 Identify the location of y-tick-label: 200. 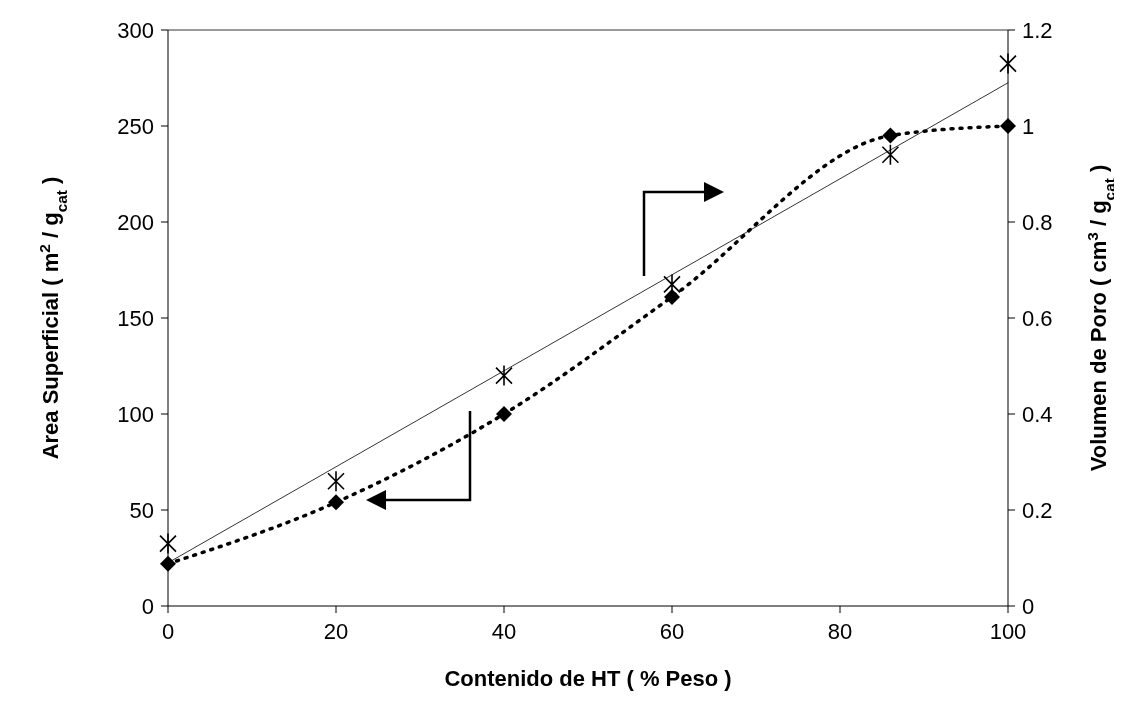
(135, 222).